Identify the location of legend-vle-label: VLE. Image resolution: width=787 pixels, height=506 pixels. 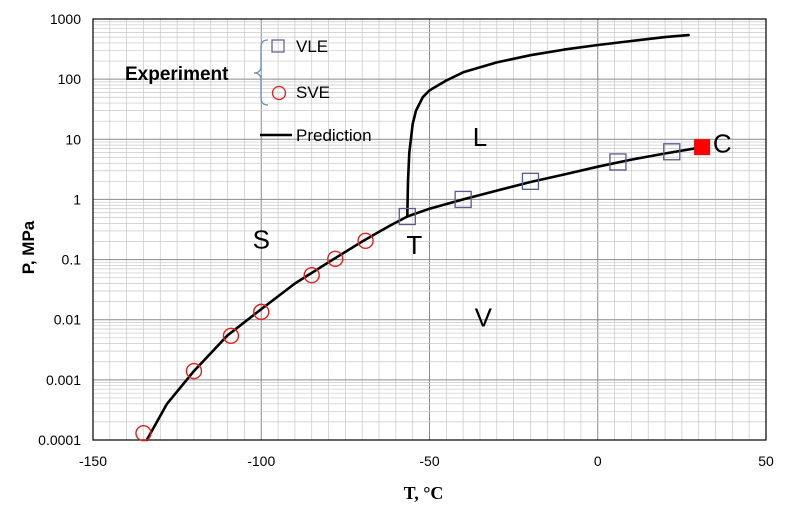
(312, 46).